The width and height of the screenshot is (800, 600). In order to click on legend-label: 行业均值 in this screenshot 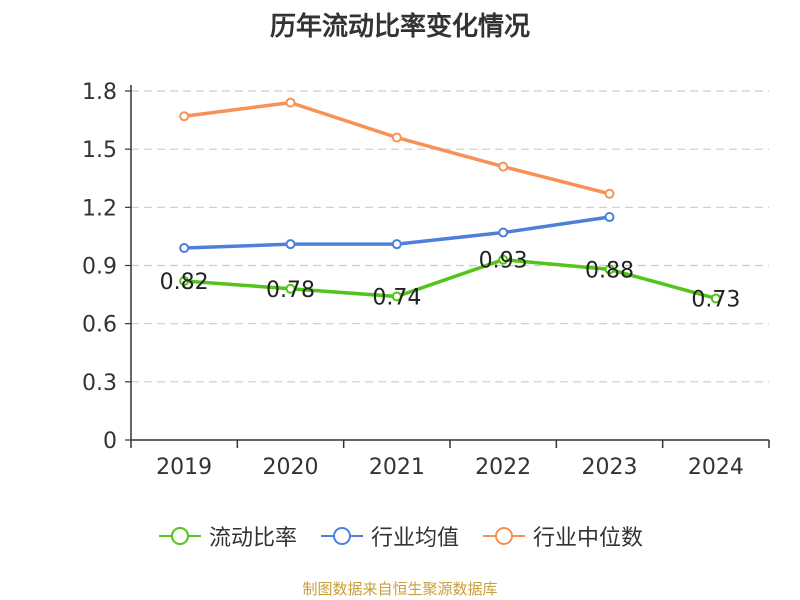, I will do `click(414, 538)`.